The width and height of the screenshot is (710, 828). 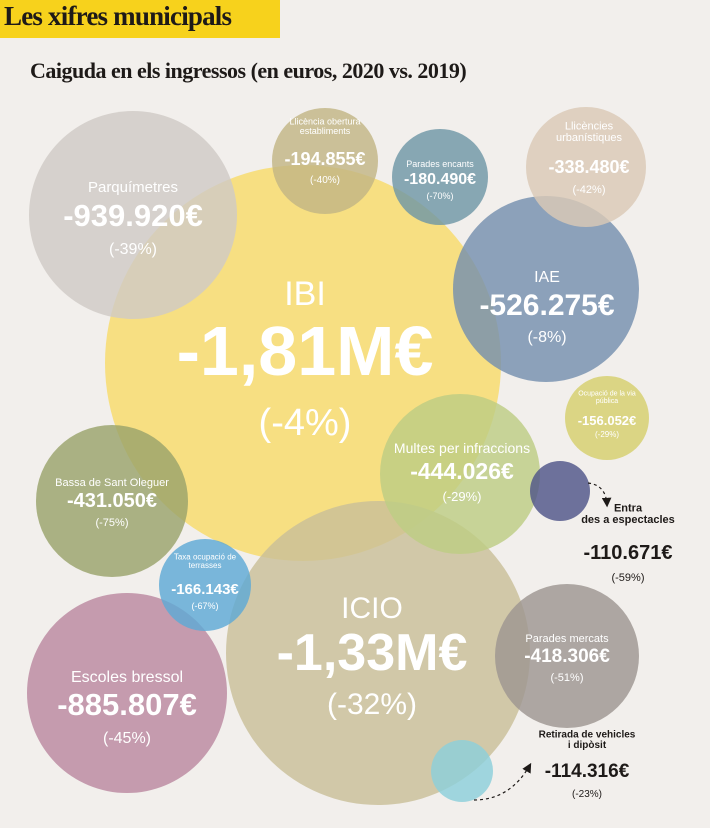 What do you see at coordinates (372, 608) in the screenshot?
I see `label-name-icio: ICIO` at bounding box center [372, 608].